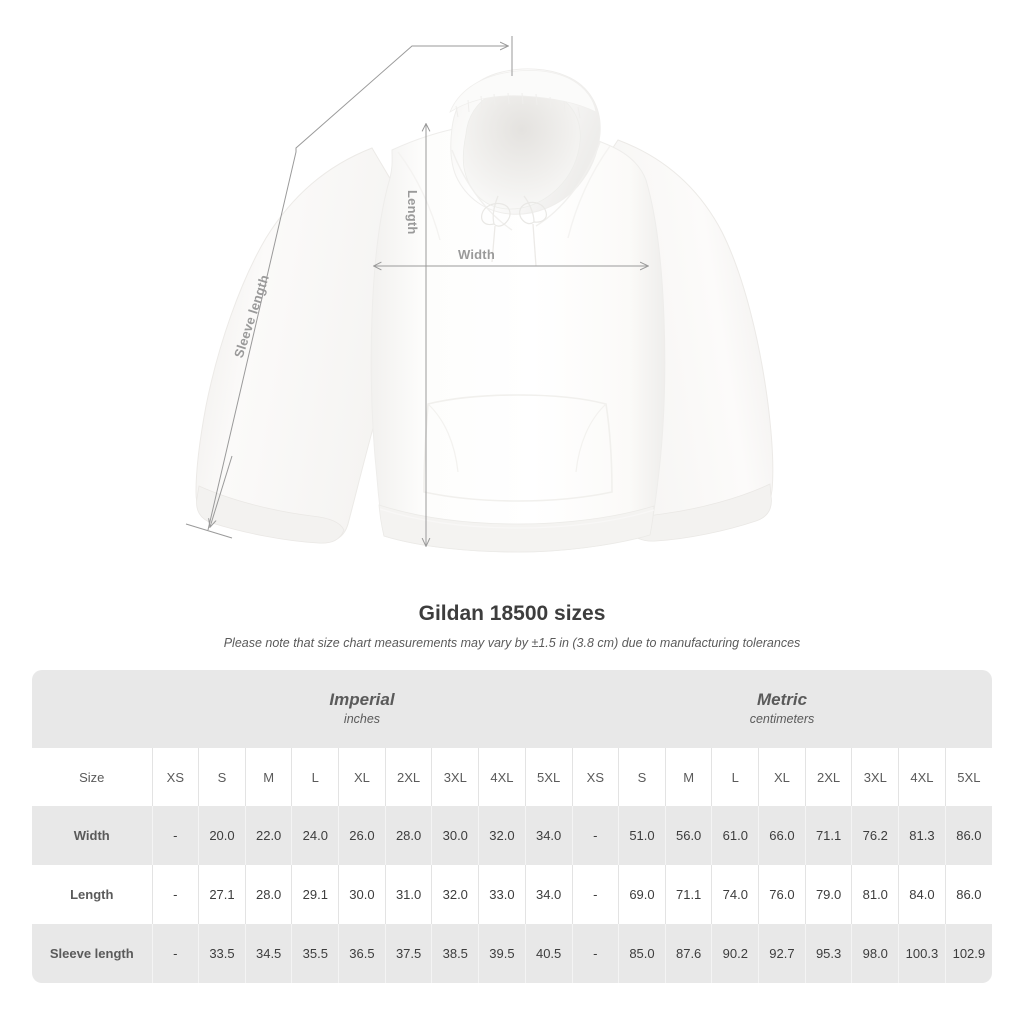 The image size is (1024, 1024). I want to click on cell-width-imperial-4XL: 32.0, so click(502, 835).